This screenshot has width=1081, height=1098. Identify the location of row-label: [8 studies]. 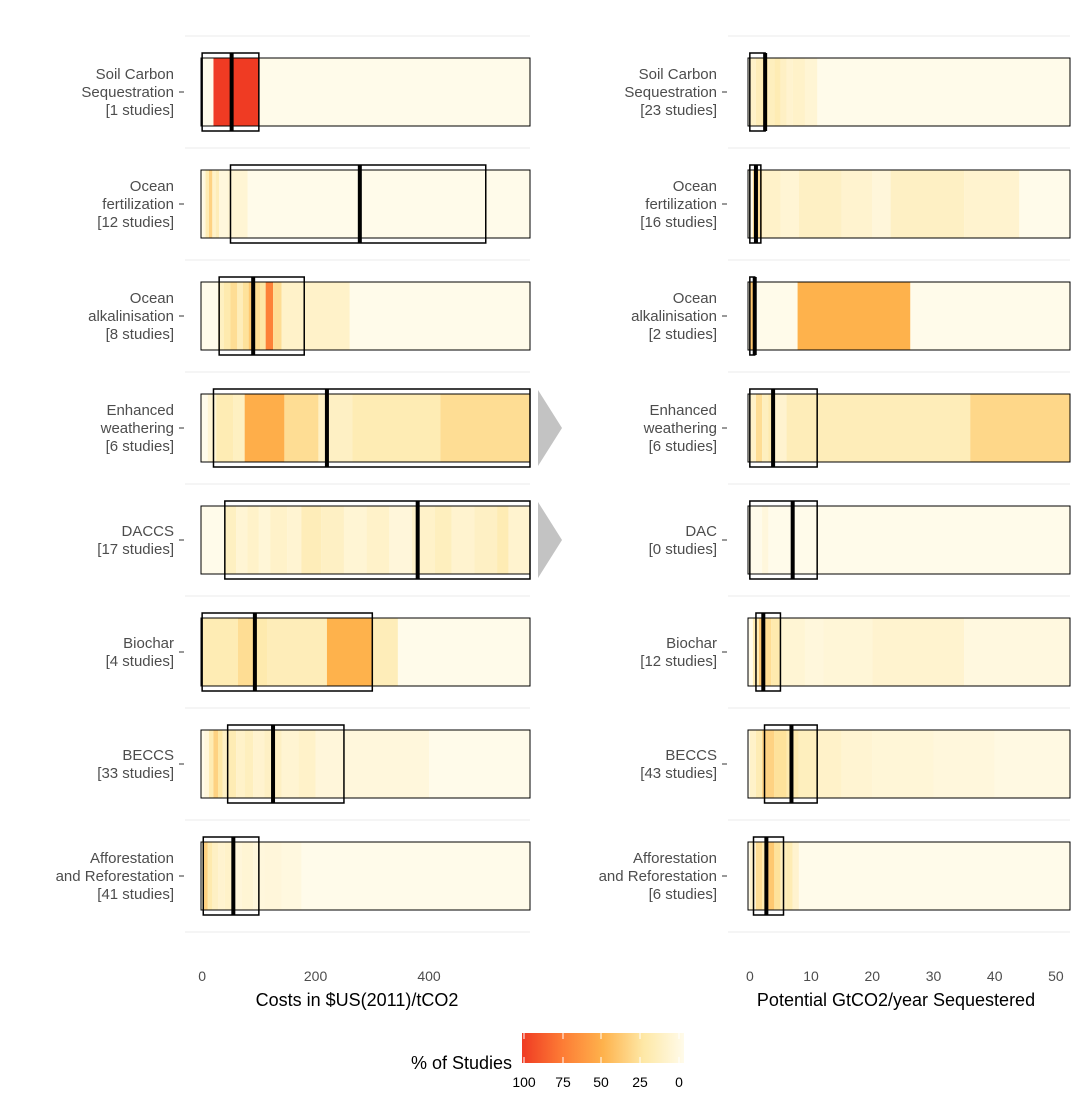
(140, 334).